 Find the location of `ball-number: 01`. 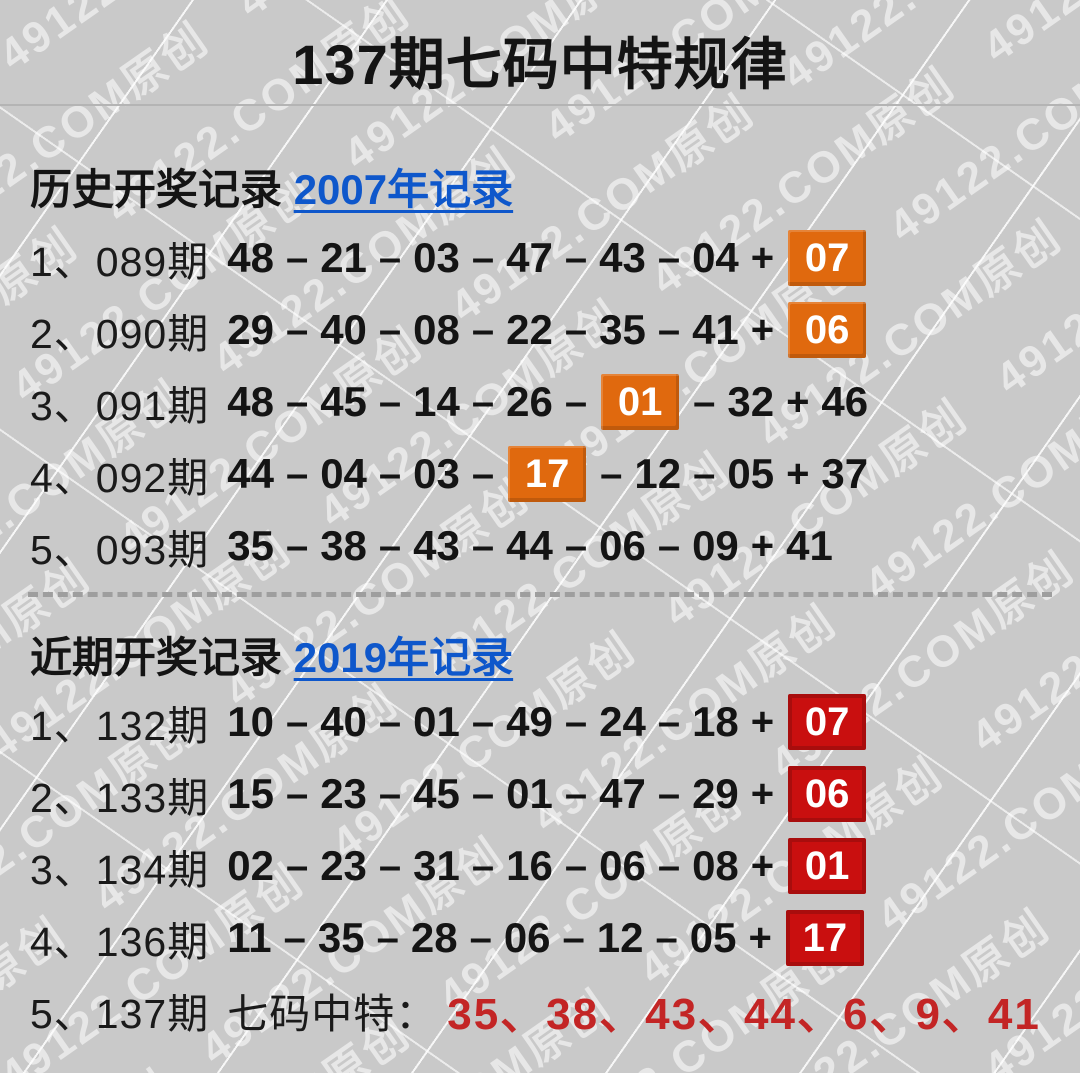

ball-number: 01 is located at coordinates (436, 721).